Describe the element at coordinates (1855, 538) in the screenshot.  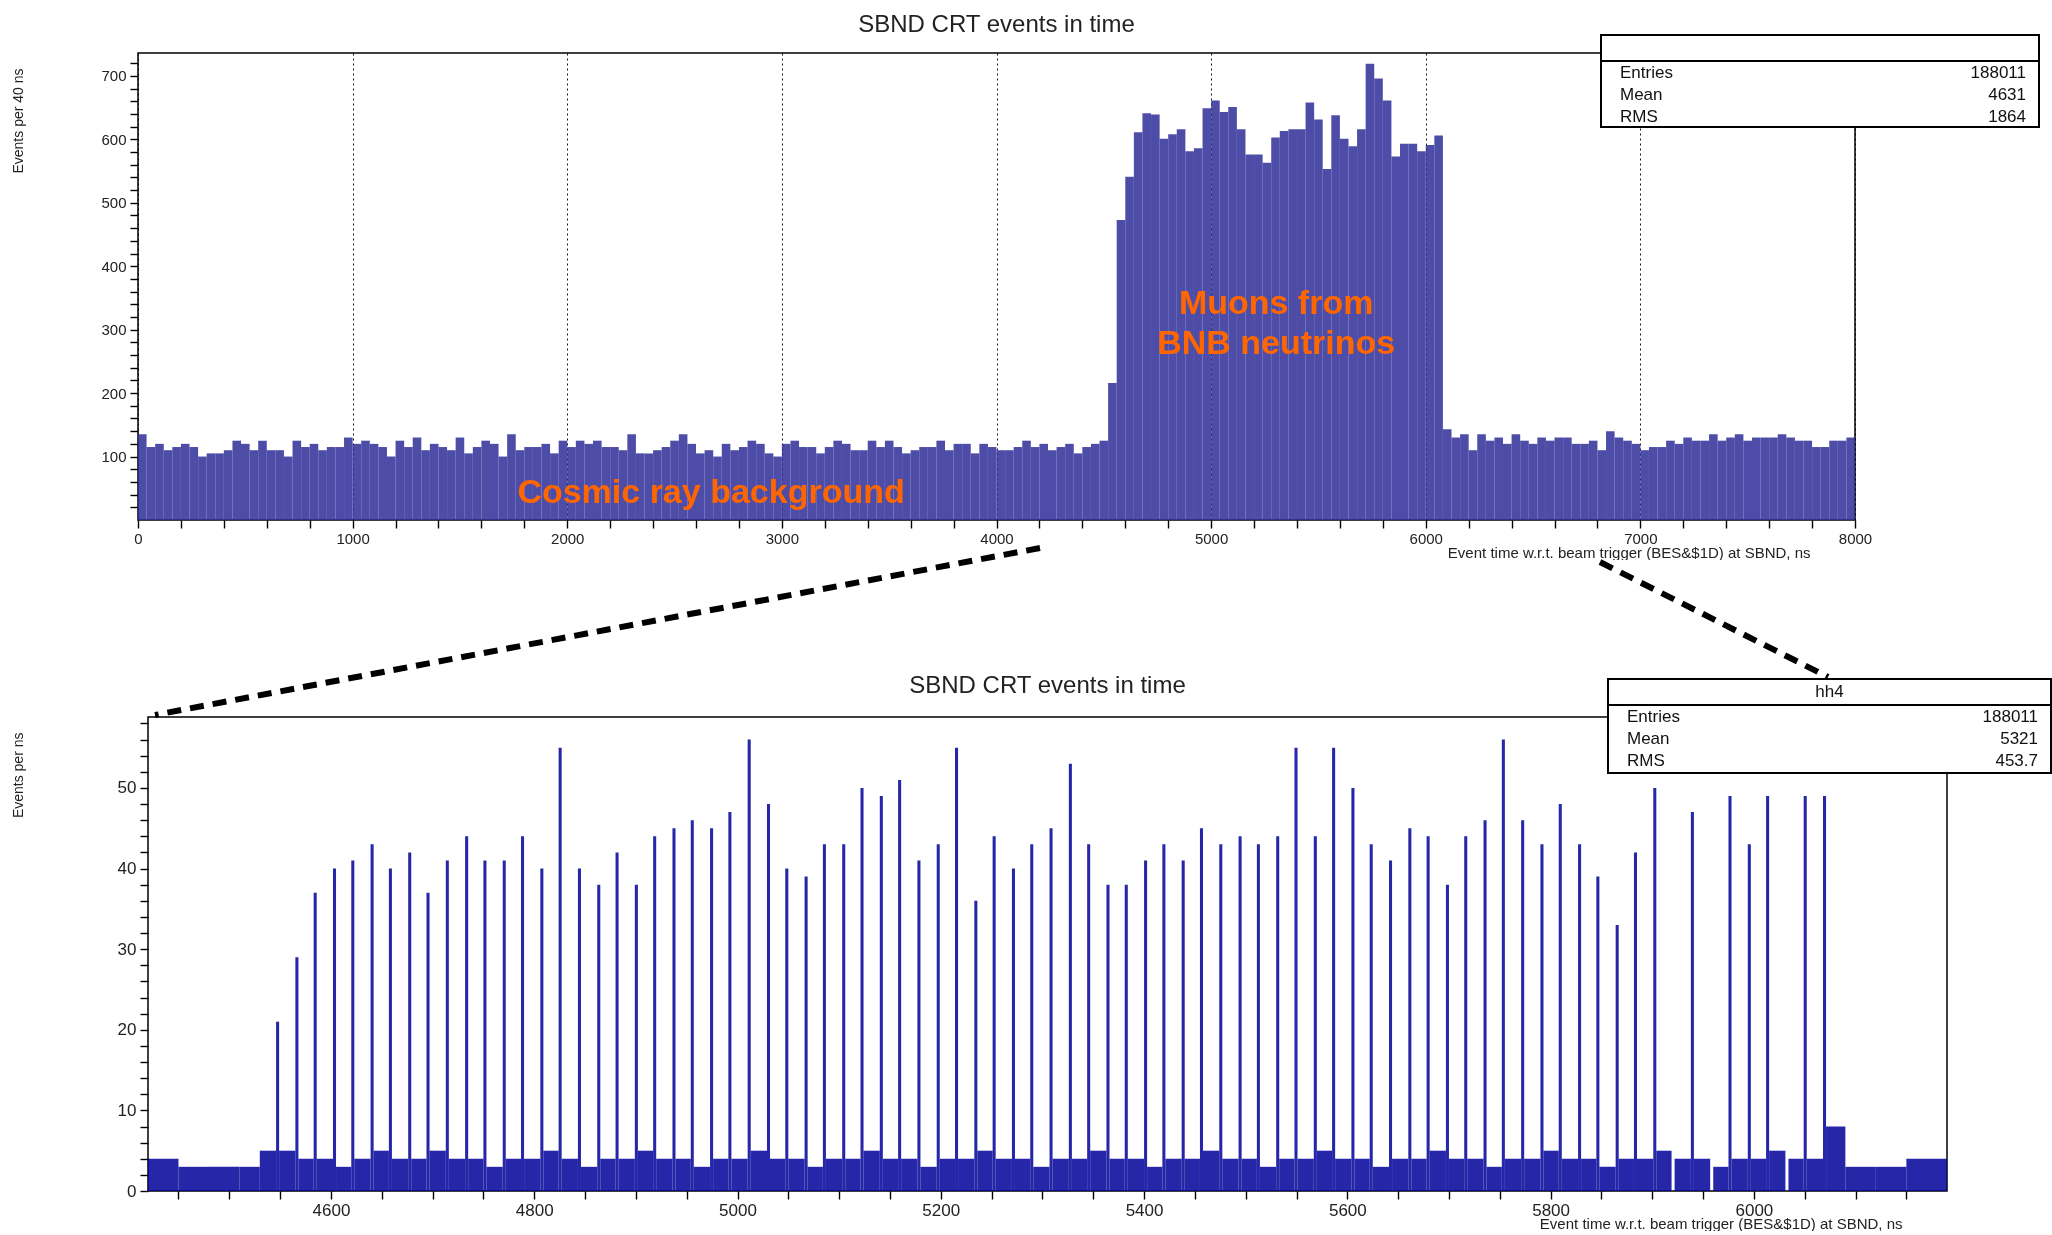
I see `x-tick-label: 8000` at that location.